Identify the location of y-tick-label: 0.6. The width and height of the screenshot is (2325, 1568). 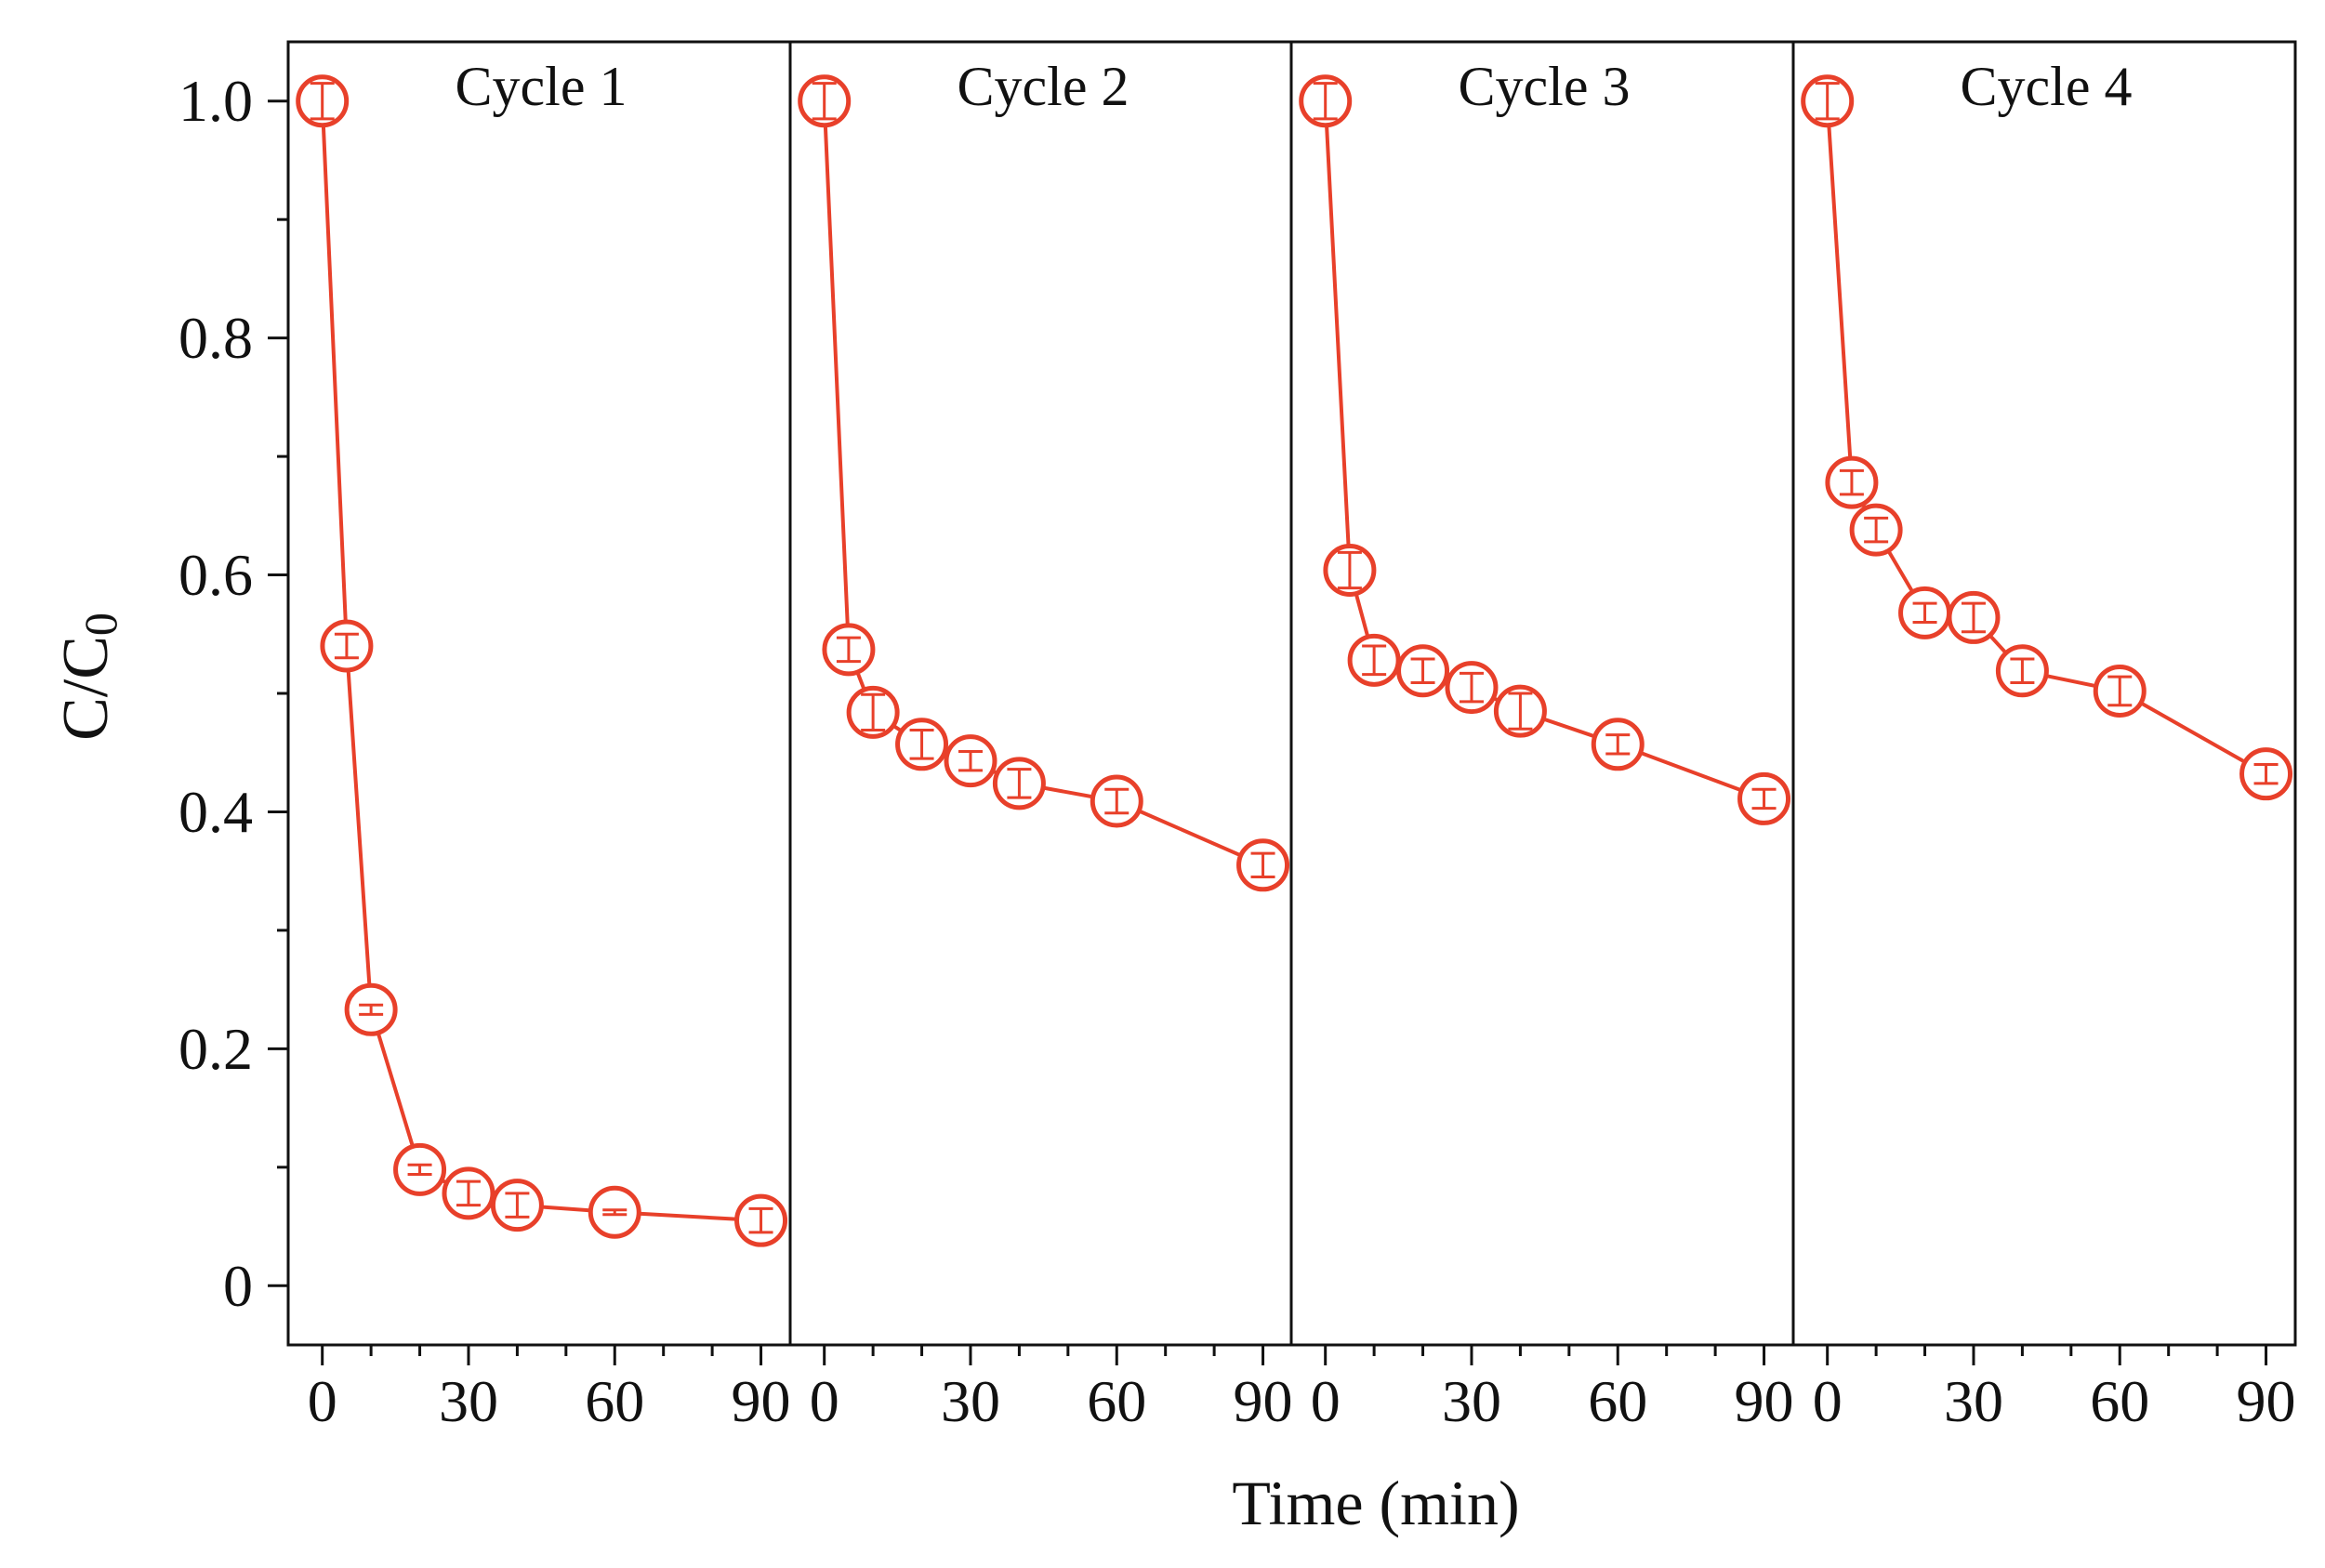
(215, 575).